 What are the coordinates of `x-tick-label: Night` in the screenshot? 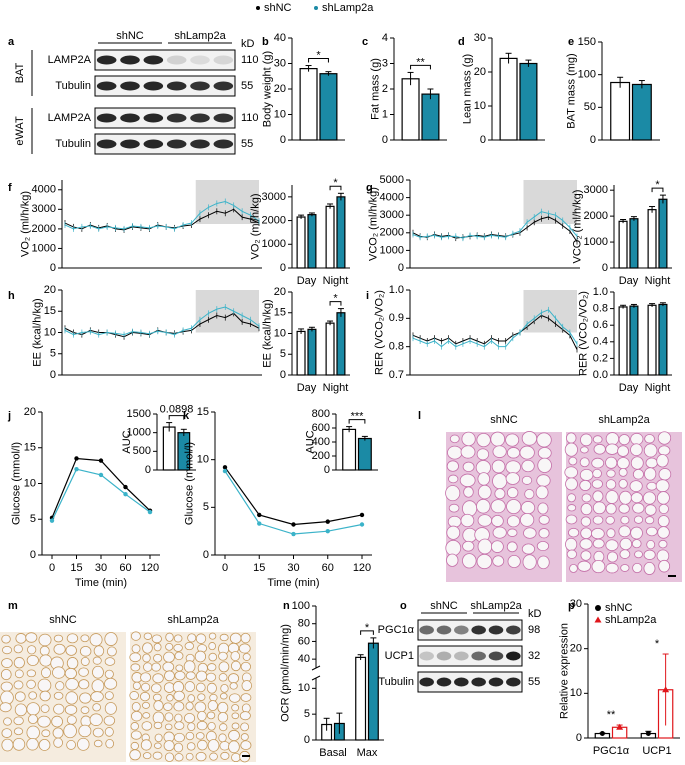 It's located at (658, 281).